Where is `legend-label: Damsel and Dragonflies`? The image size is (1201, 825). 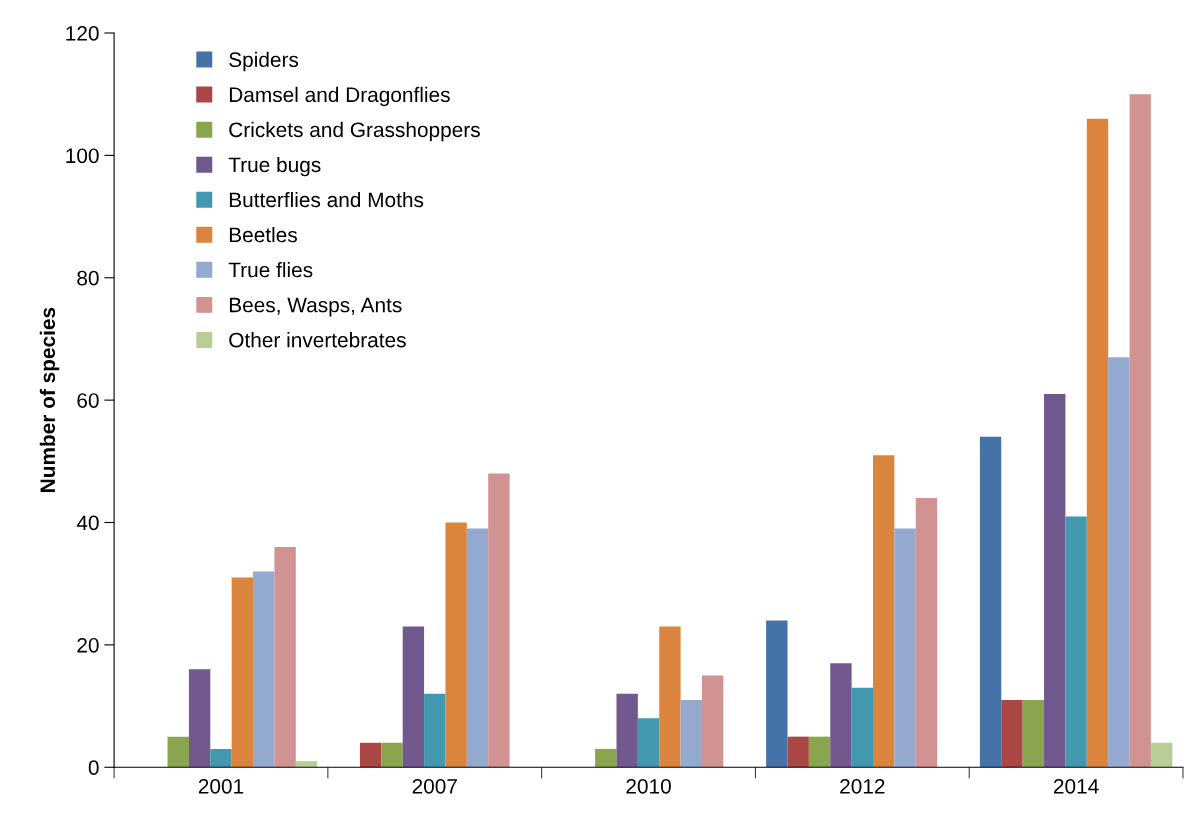 legend-label: Damsel and Dragonflies is located at coordinates (339, 96).